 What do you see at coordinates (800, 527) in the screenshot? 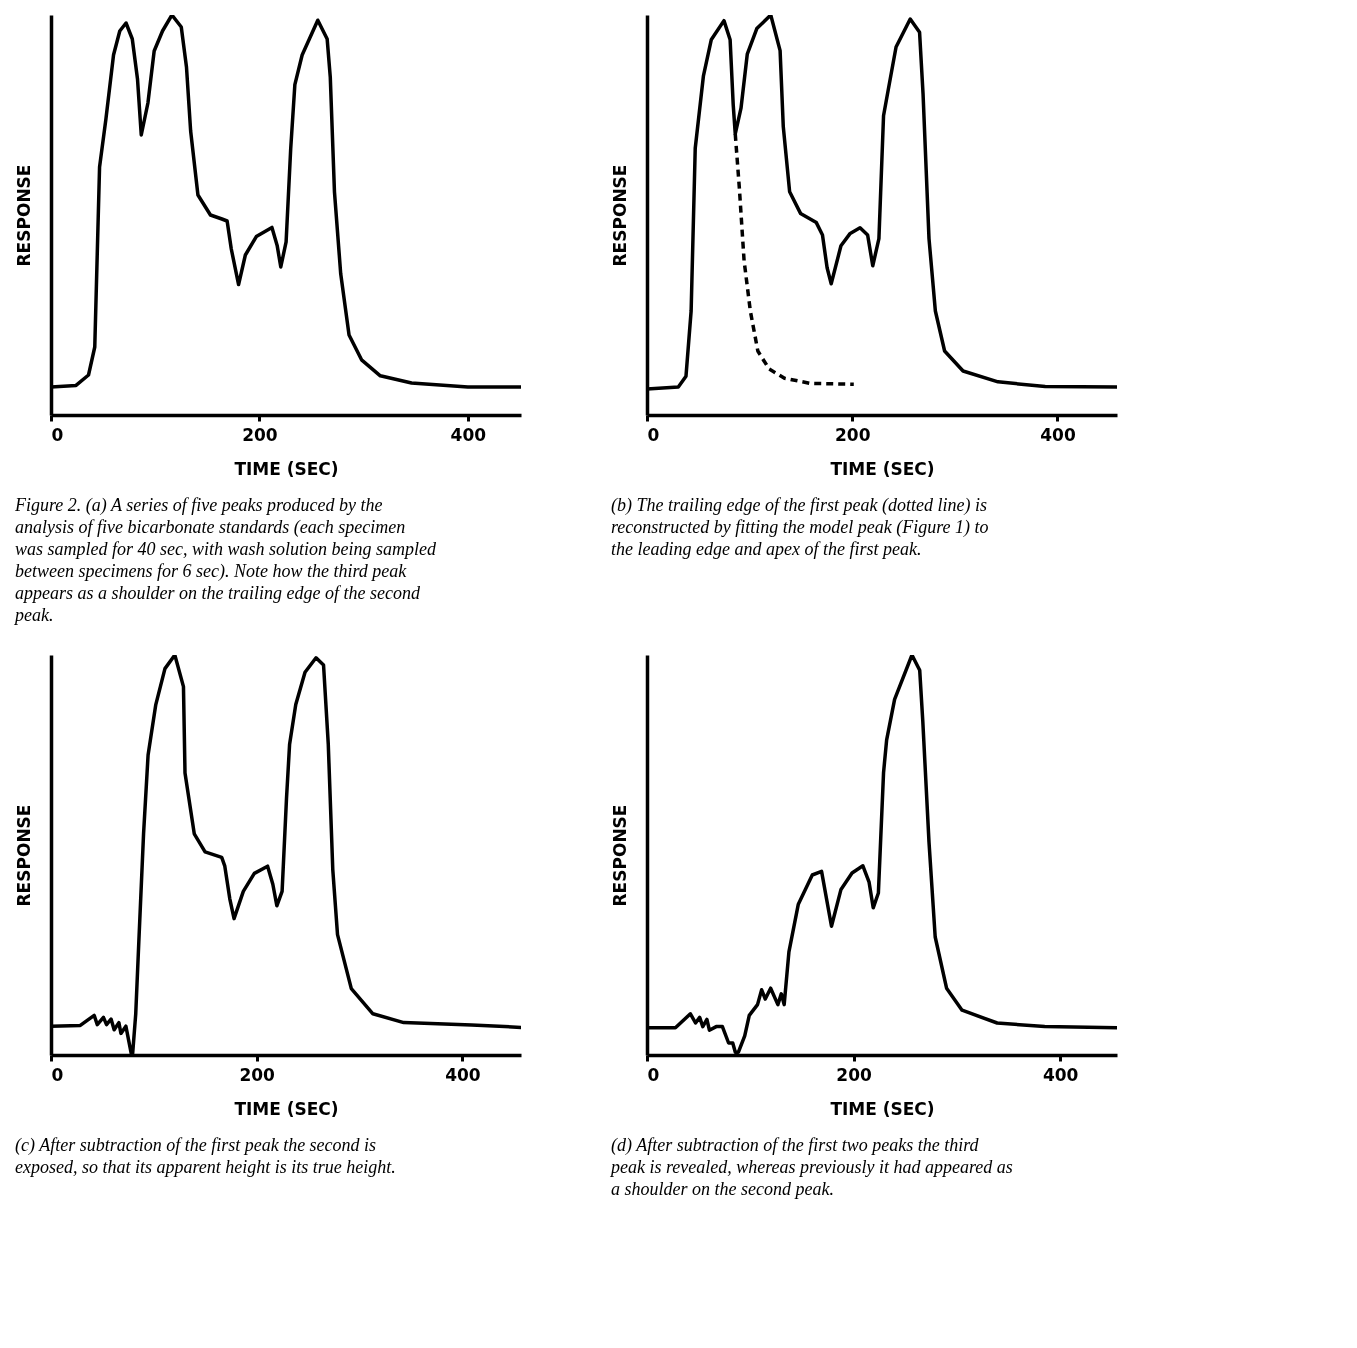
I see `text: (b) The trailing edge of the first peak (dotted line) is reconstructed by fitting the model peak (Figure 1) to the leading edge and apex of the first peak.` at bounding box center [800, 527].